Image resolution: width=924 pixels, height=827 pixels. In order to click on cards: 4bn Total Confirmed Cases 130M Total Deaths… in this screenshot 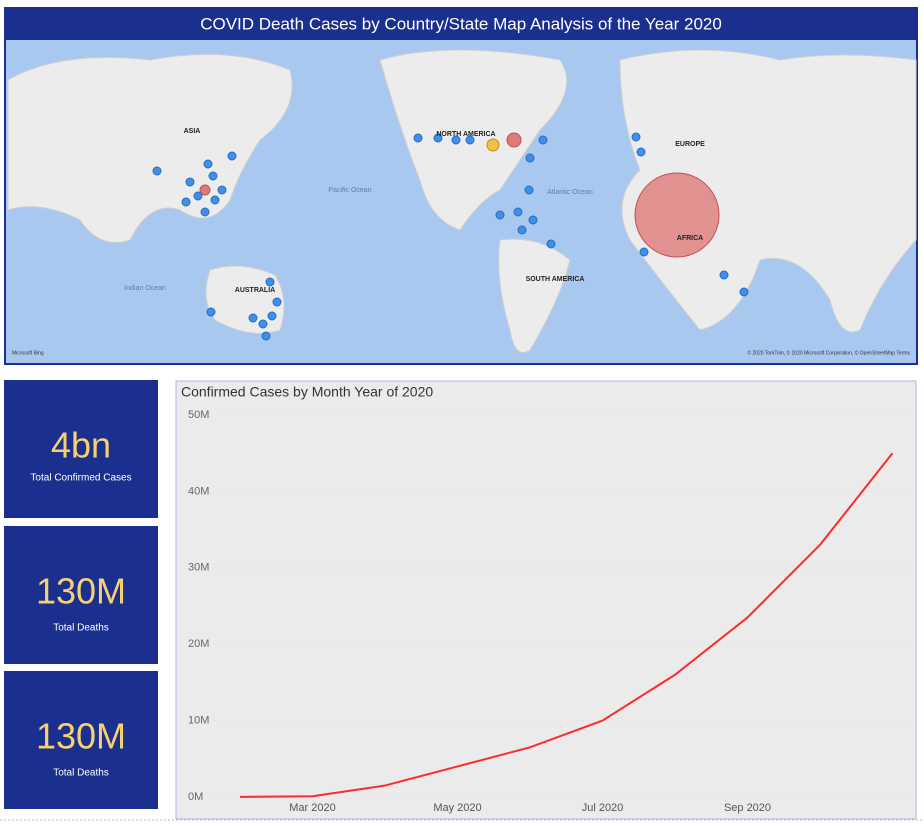, I will do `click(81, 594)`.